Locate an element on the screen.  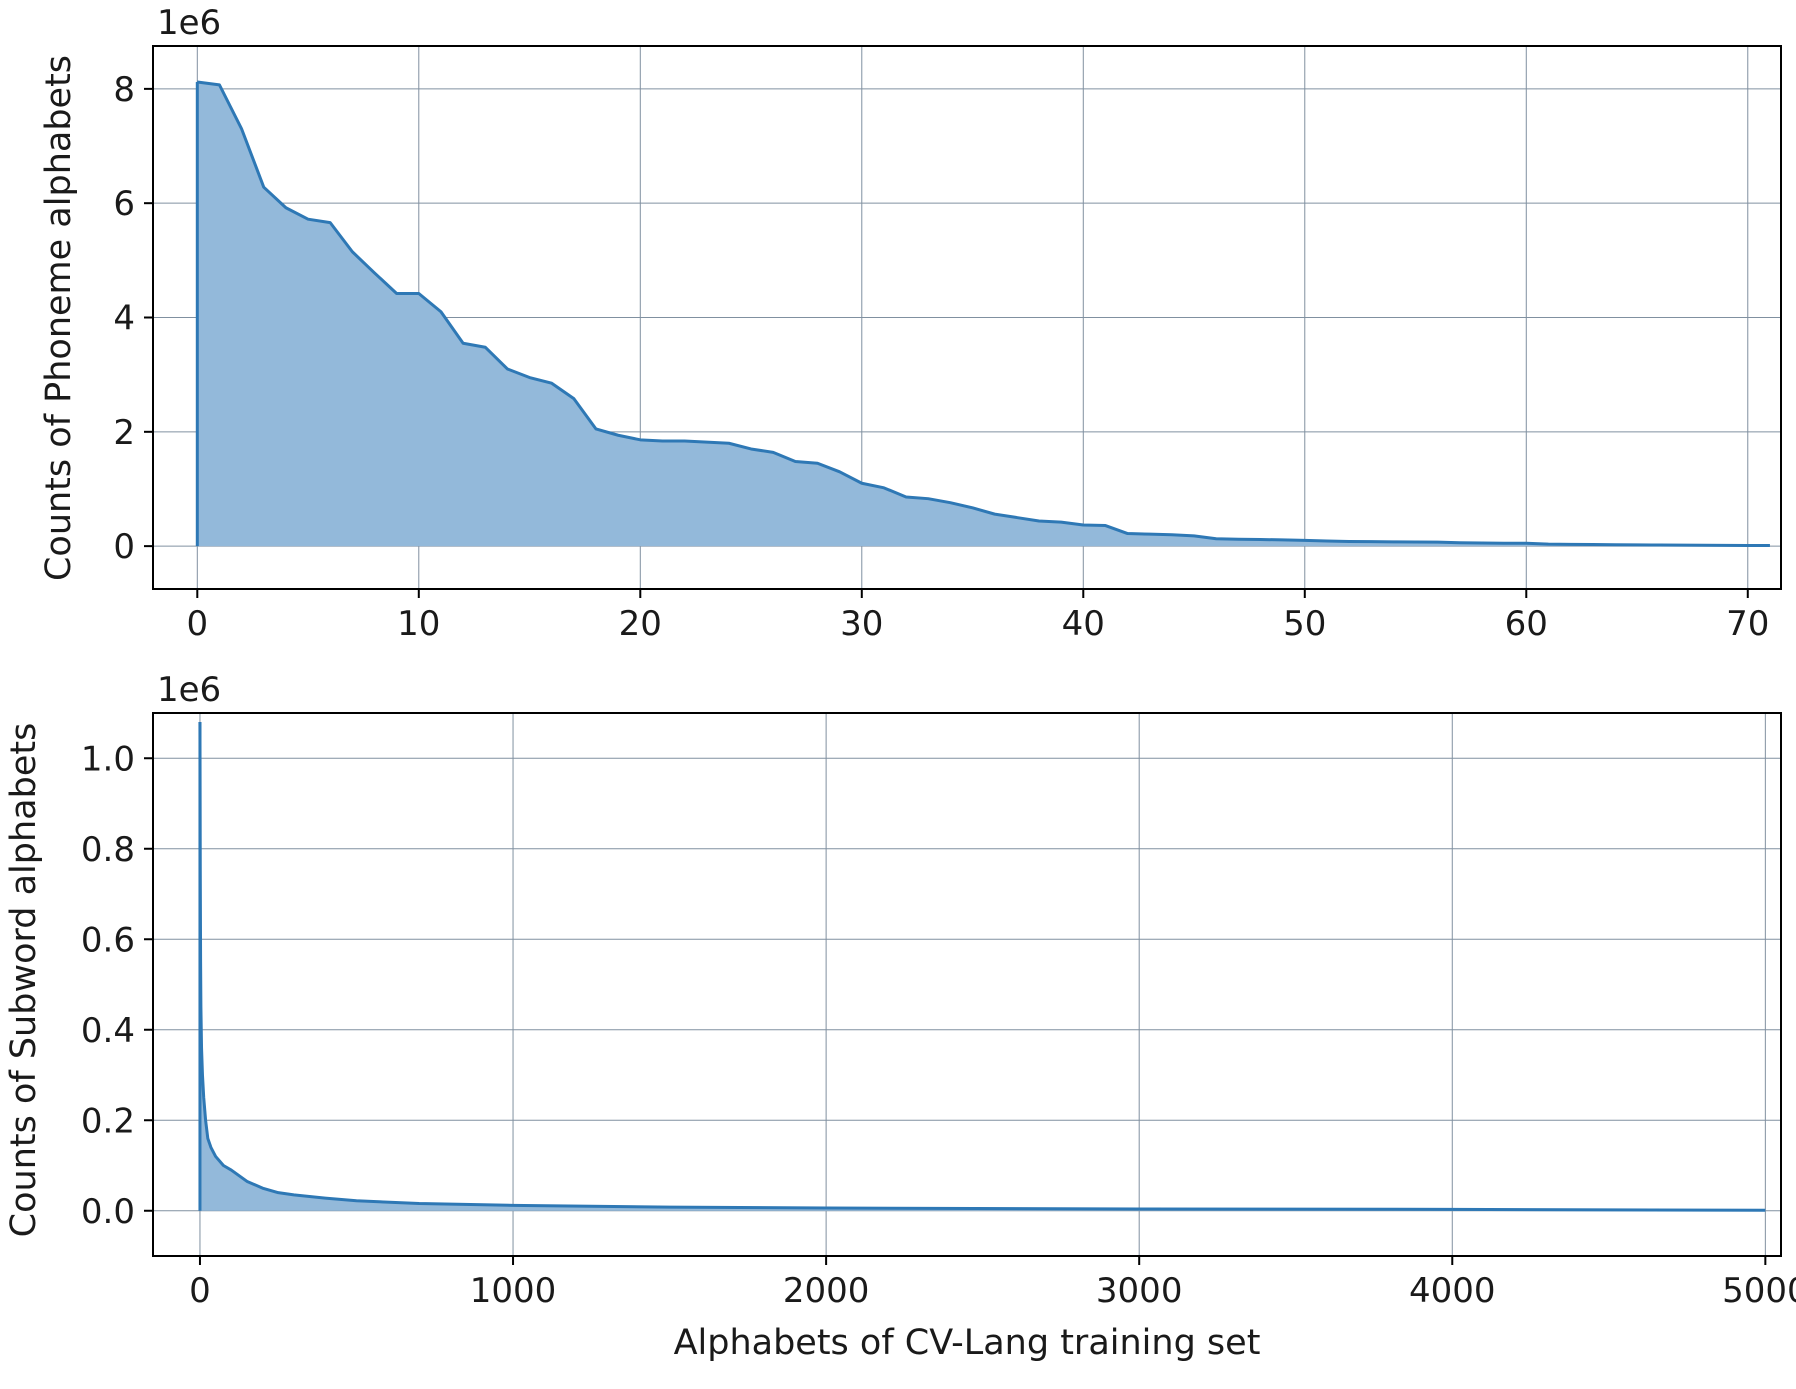
x-tick-label: 50 is located at coordinates (1304, 624).